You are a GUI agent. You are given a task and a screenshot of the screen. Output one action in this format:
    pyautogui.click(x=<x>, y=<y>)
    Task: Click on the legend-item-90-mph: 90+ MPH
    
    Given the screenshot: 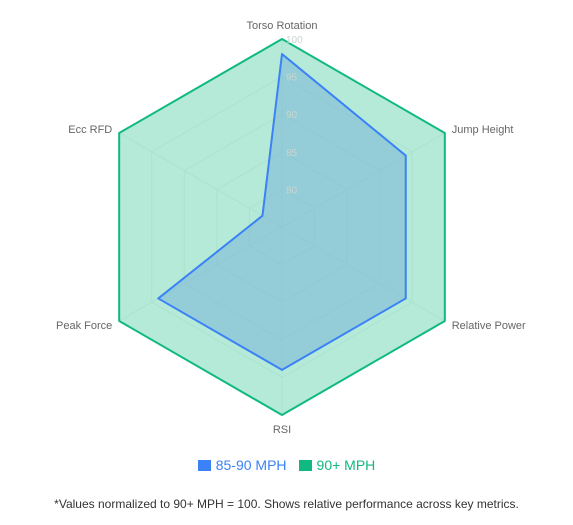 What is the action you would take?
    pyautogui.click(x=337, y=465)
    